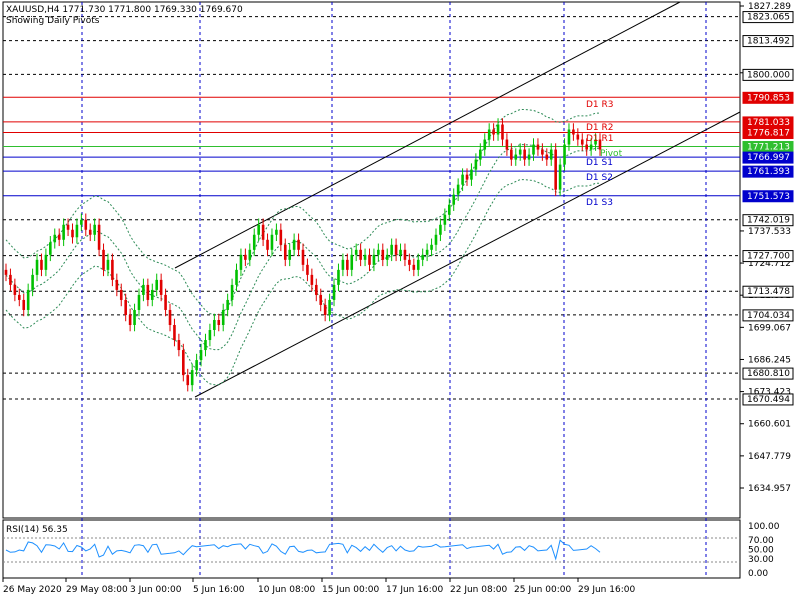 The width and height of the screenshot is (800, 600). What do you see at coordinates (768, 122) in the screenshot?
I see `price-flag: 1781.033` at bounding box center [768, 122].